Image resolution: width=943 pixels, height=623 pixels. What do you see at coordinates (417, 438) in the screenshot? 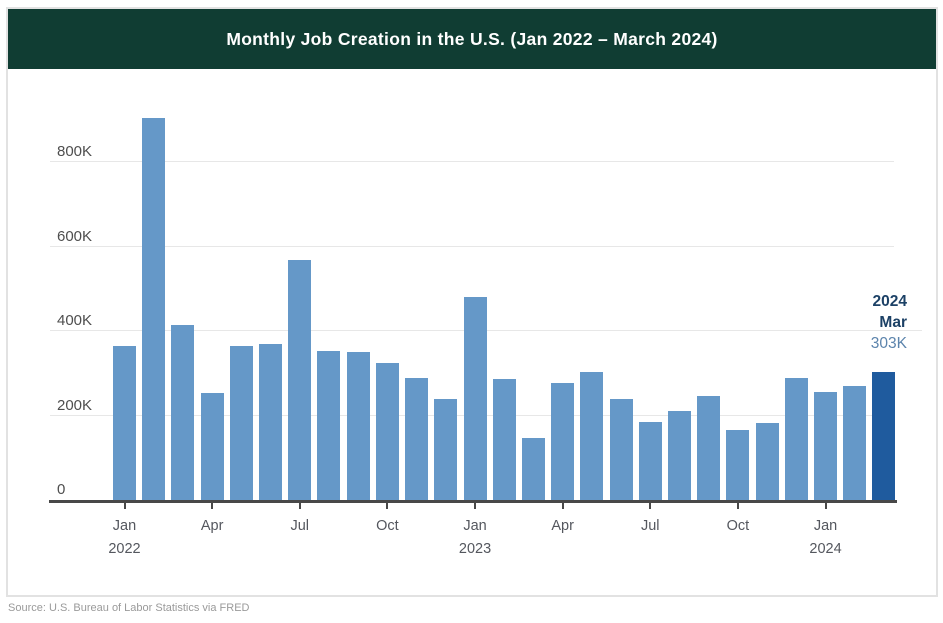
I see `bar-nov-2022` at bounding box center [417, 438].